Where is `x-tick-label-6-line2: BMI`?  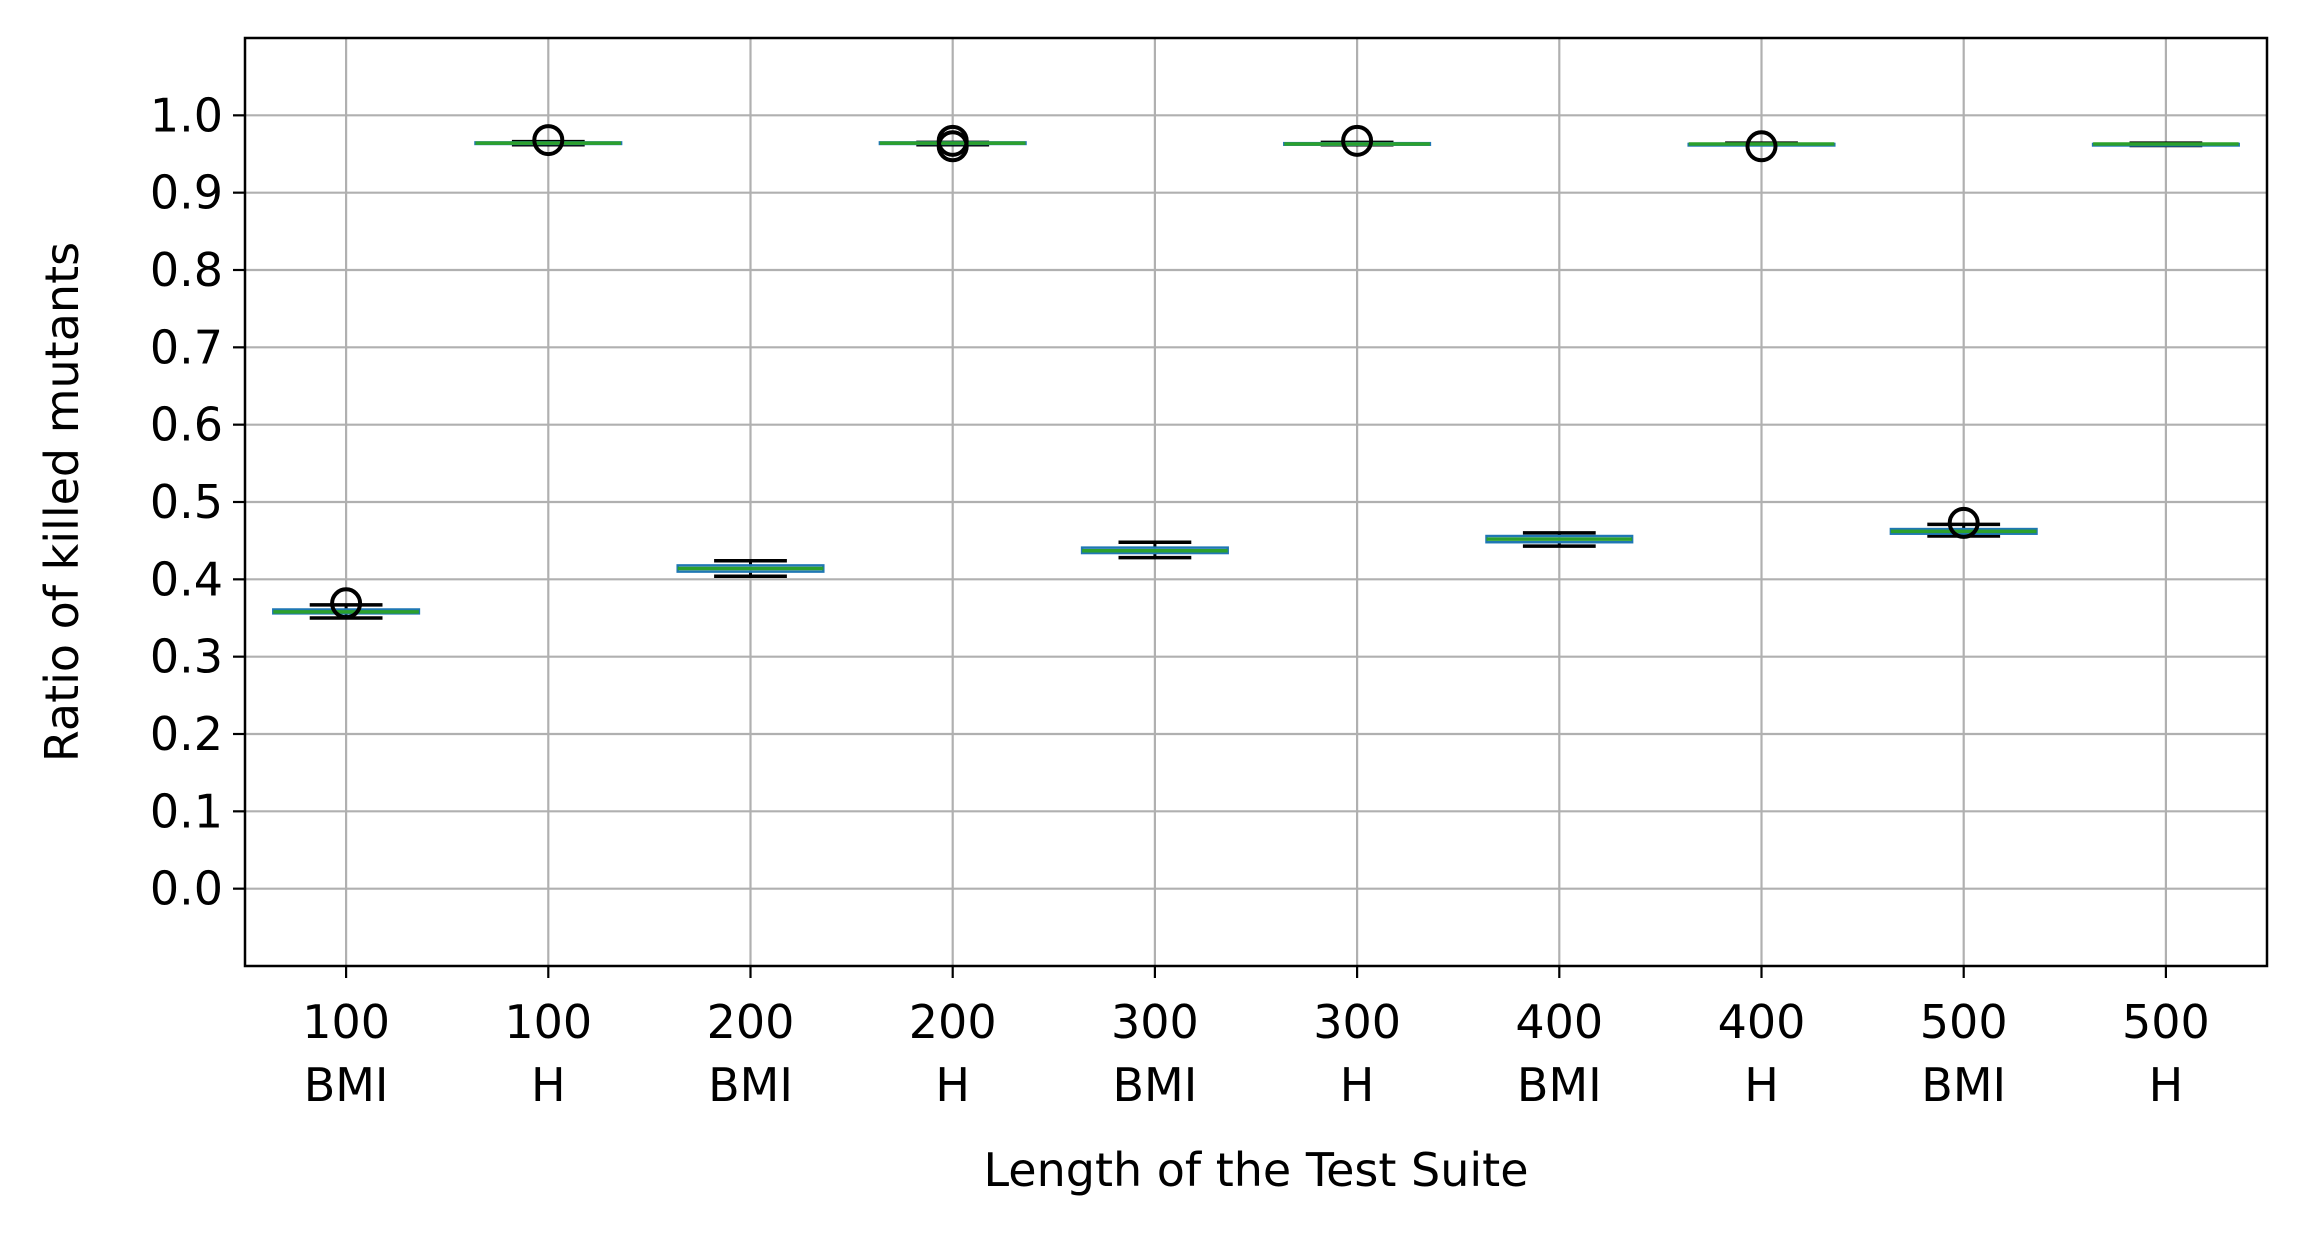 x-tick-label-6-line2: BMI is located at coordinates (1559, 1085).